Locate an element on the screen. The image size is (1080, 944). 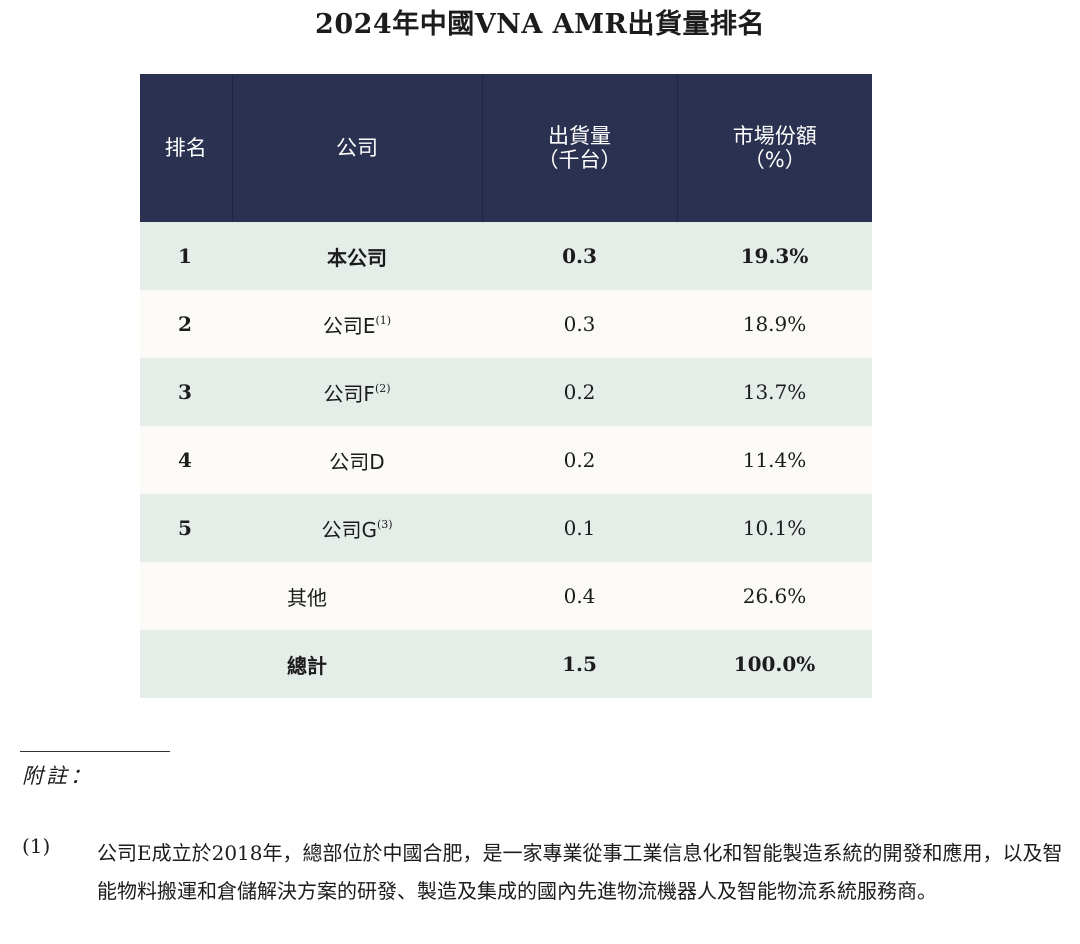
company-cell: 公司G(3) is located at coordinates (357, 528).